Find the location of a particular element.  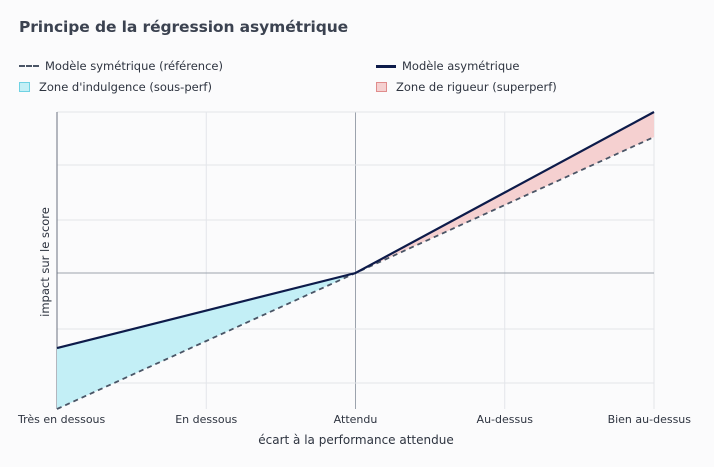

x-axis-label: écart à la performance attendue is located at coordinates (355, 440).